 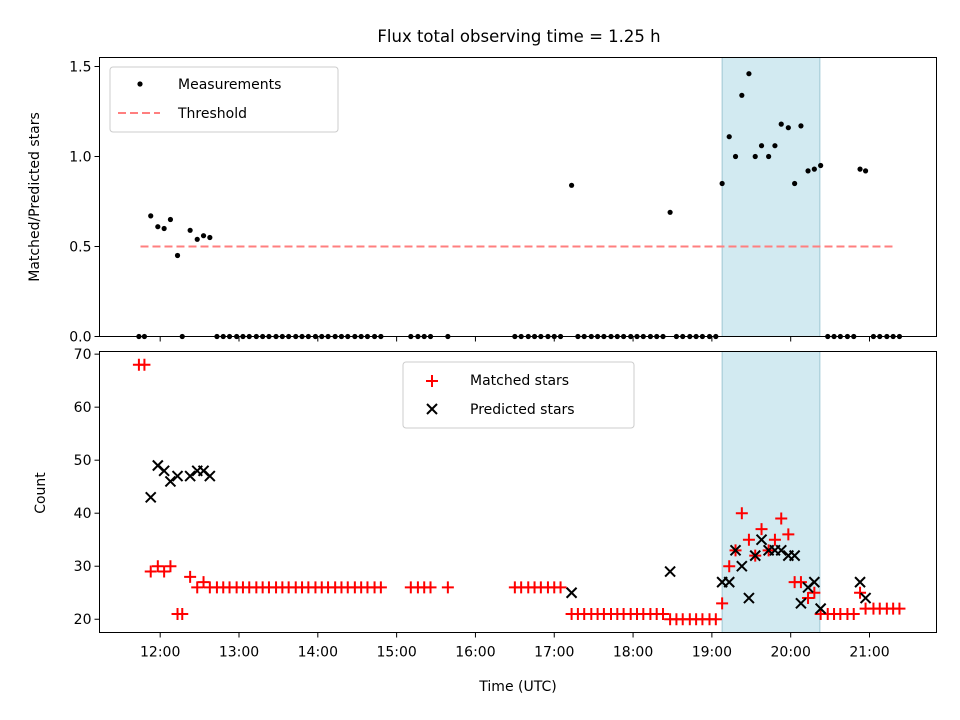 What do you see at coordinates (522, 410) in the screenshot?
I see `legend-predicted-label: Predicted stars` at bounding box center [522, 410].